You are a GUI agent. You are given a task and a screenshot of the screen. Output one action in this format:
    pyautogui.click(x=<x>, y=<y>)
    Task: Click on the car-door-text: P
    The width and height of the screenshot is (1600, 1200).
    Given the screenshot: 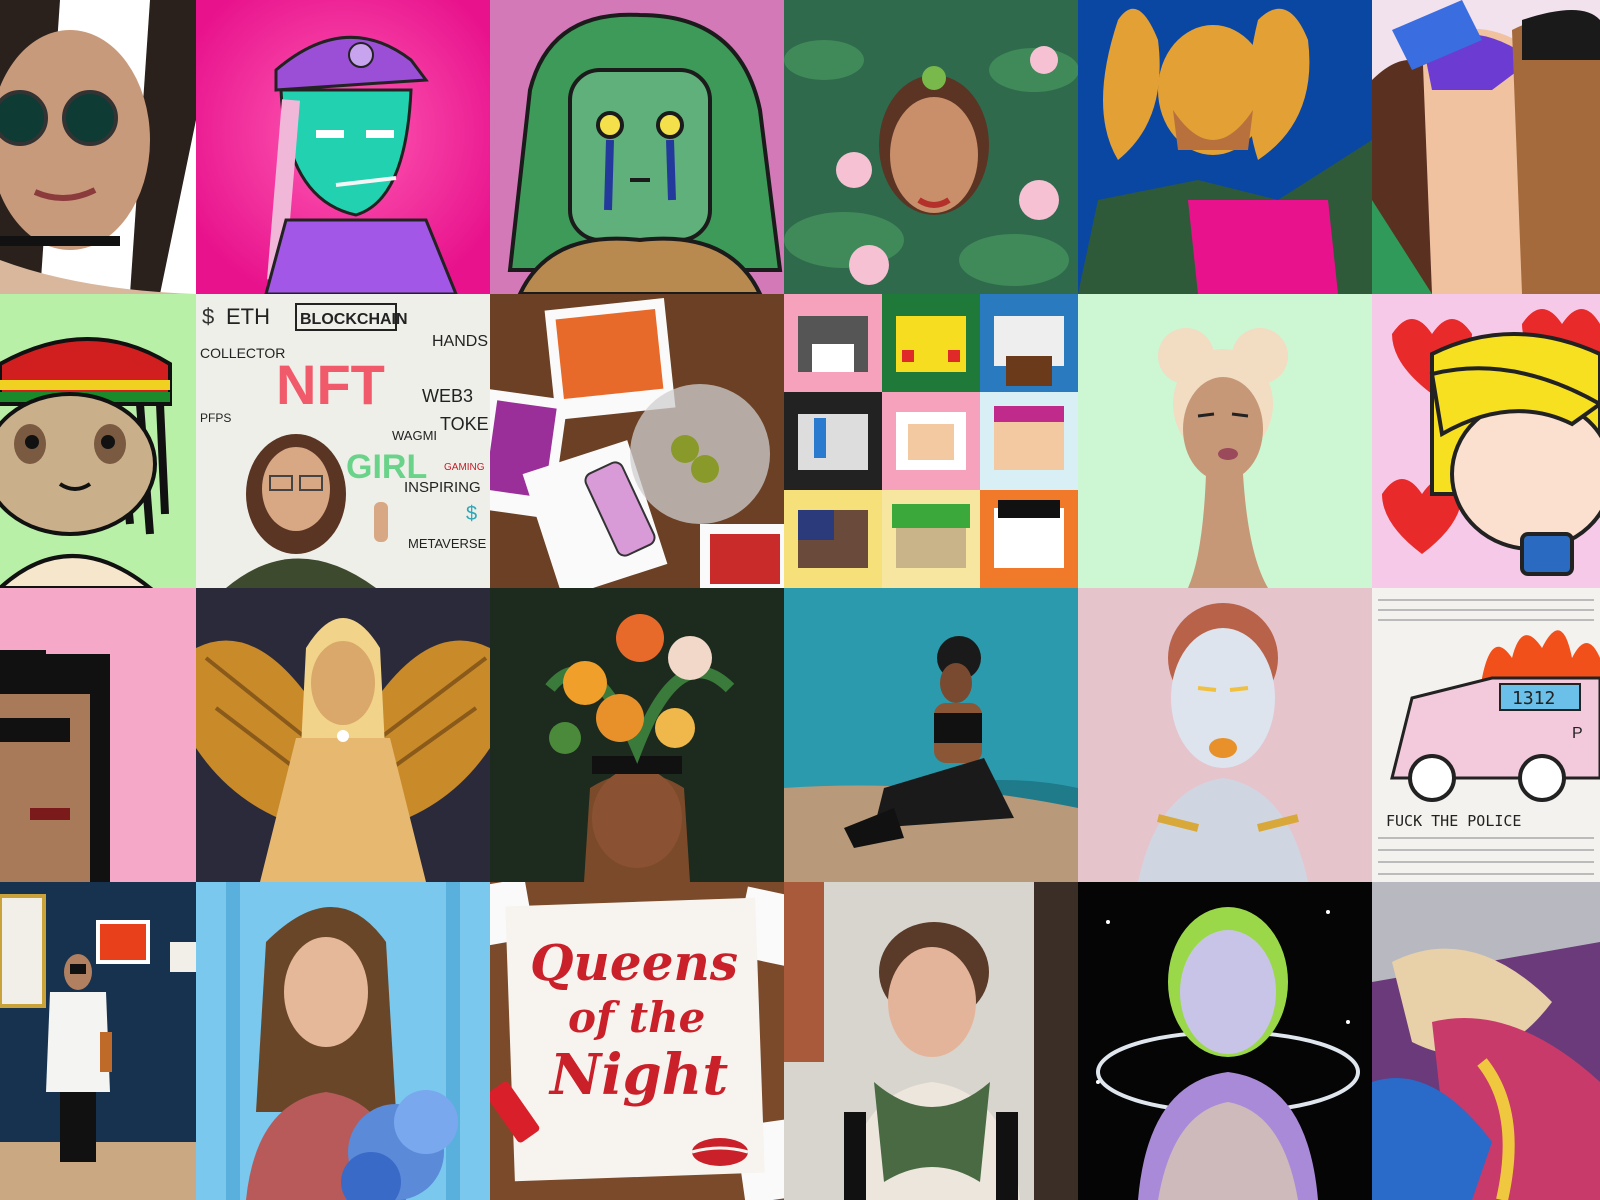 What is the action you would take?
    pyautogui.click(x=1577, y=733)
    